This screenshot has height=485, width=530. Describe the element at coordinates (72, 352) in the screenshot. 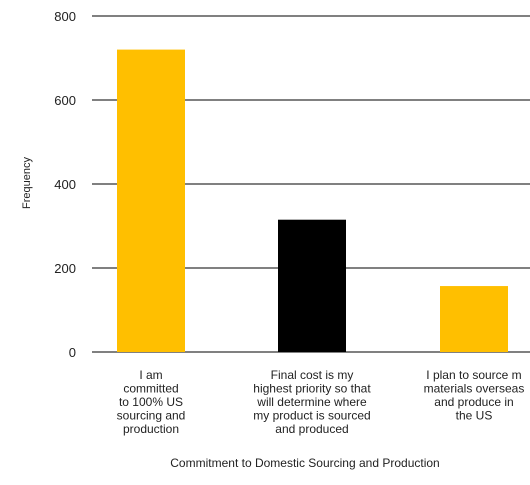

I see `y-tick-label: 0` at that location.